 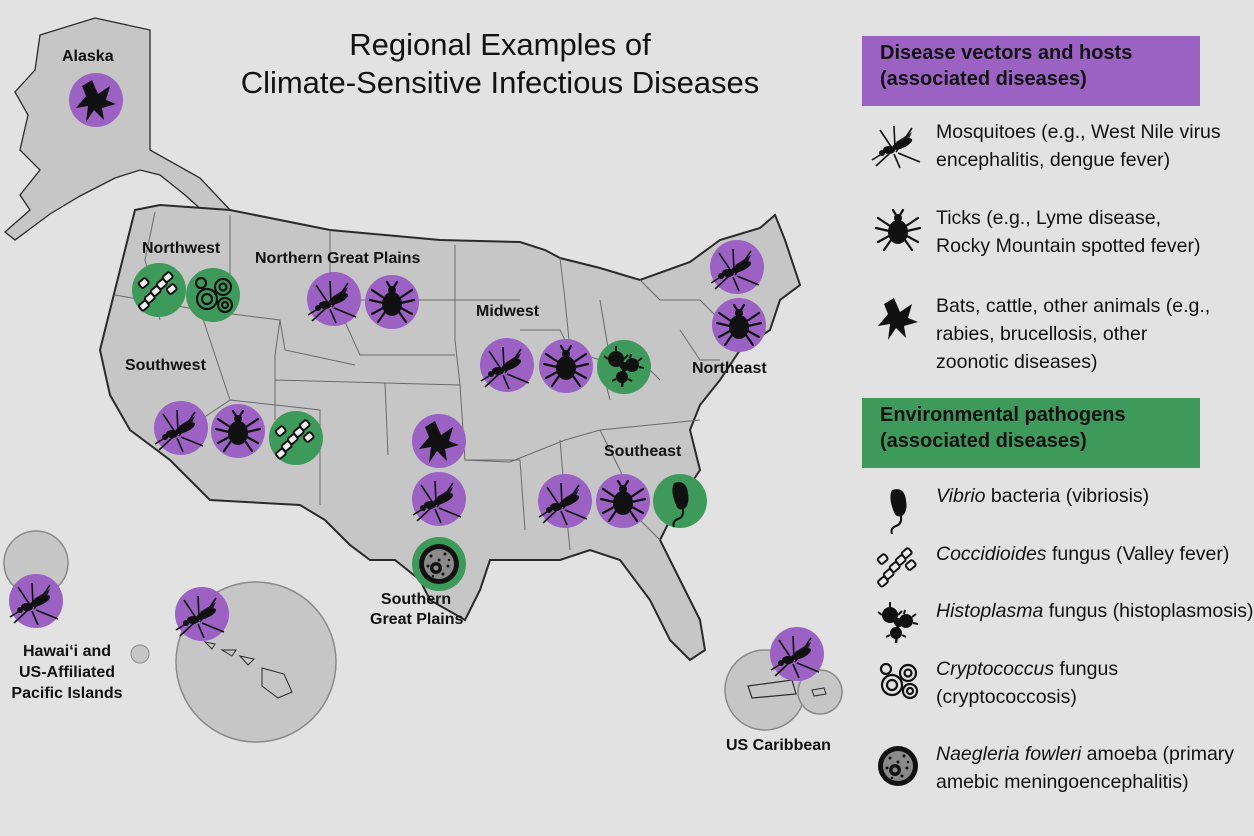 I want to click on region-label-northwest: Northwest, so click(x=181, y=248).